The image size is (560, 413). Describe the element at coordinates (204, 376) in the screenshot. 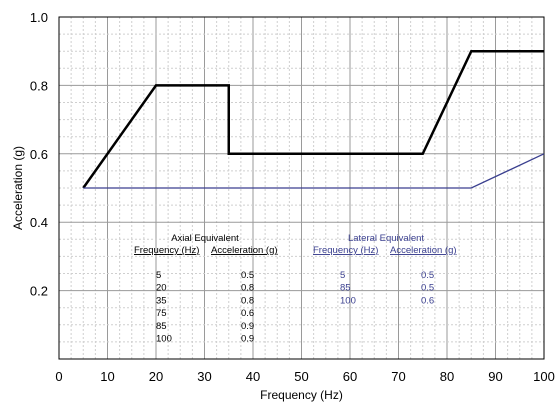

I see `x-tick-label: 30` at that location.